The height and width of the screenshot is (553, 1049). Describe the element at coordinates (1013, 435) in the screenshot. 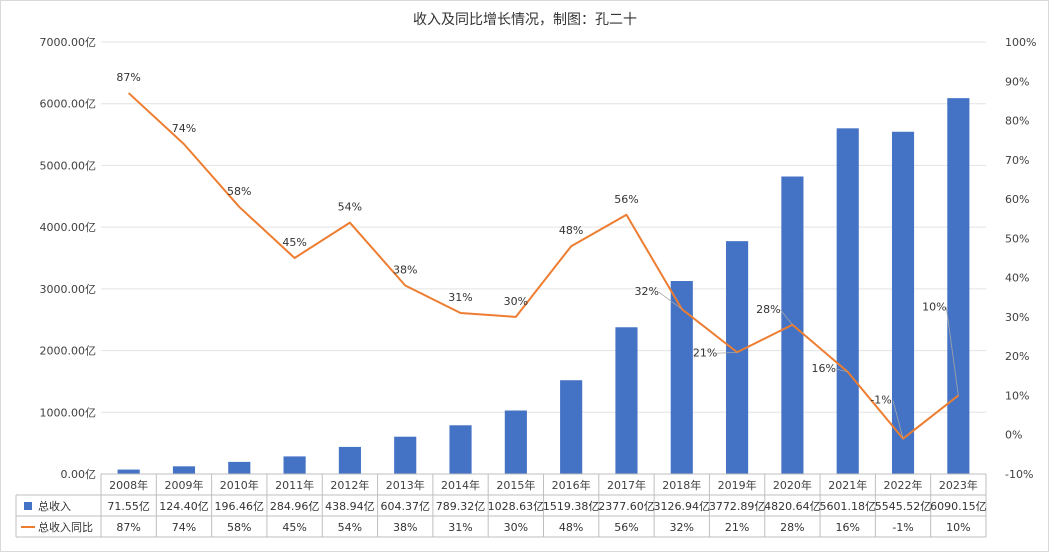

I see `right-tick-label: 0%` at that location.